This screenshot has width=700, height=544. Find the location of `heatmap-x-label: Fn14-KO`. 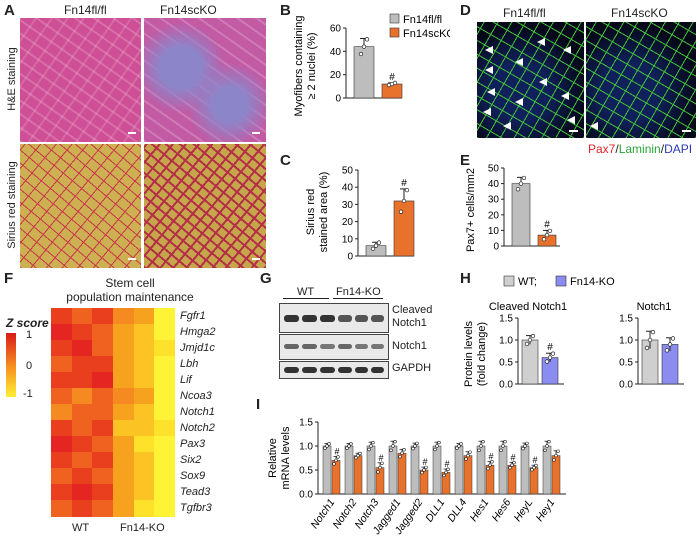

heatmap-x-label: Fn14-KO is located at coordinates (142, 528).